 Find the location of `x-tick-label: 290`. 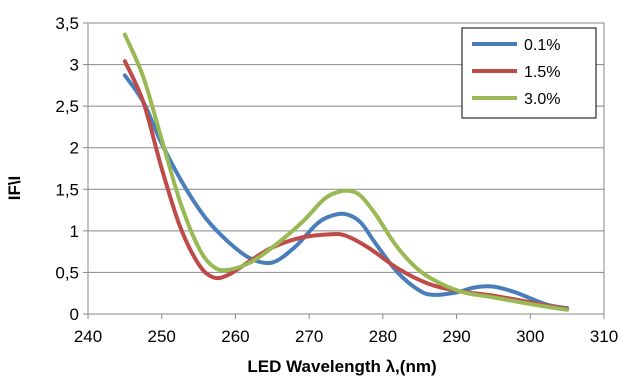

x-tick-label: 290 is located at coordinates (456, 336).